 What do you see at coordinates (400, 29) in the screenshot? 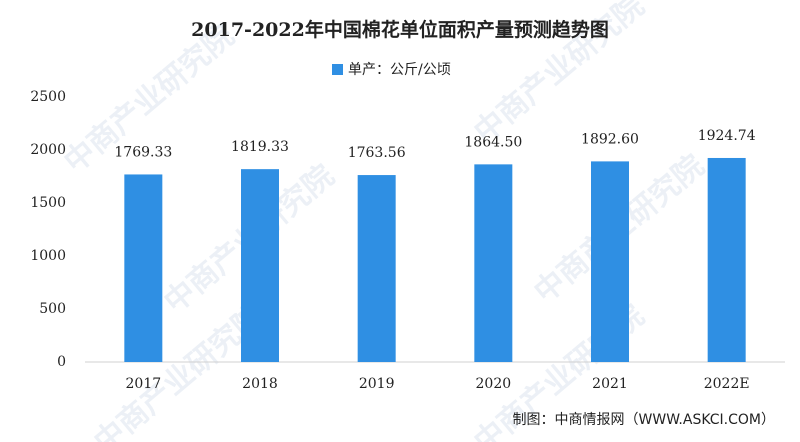
I see `chart-title: 2017-2022年中国棉花单位面积产量预测趋势图` at bounding box center [400, 29].